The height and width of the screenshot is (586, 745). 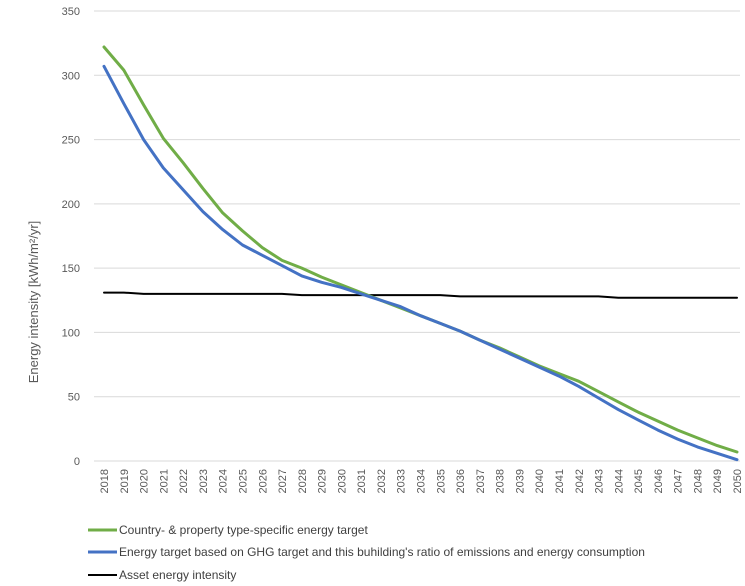 I want to click on x-tick-label: 2036, so click(x=461, y=481).